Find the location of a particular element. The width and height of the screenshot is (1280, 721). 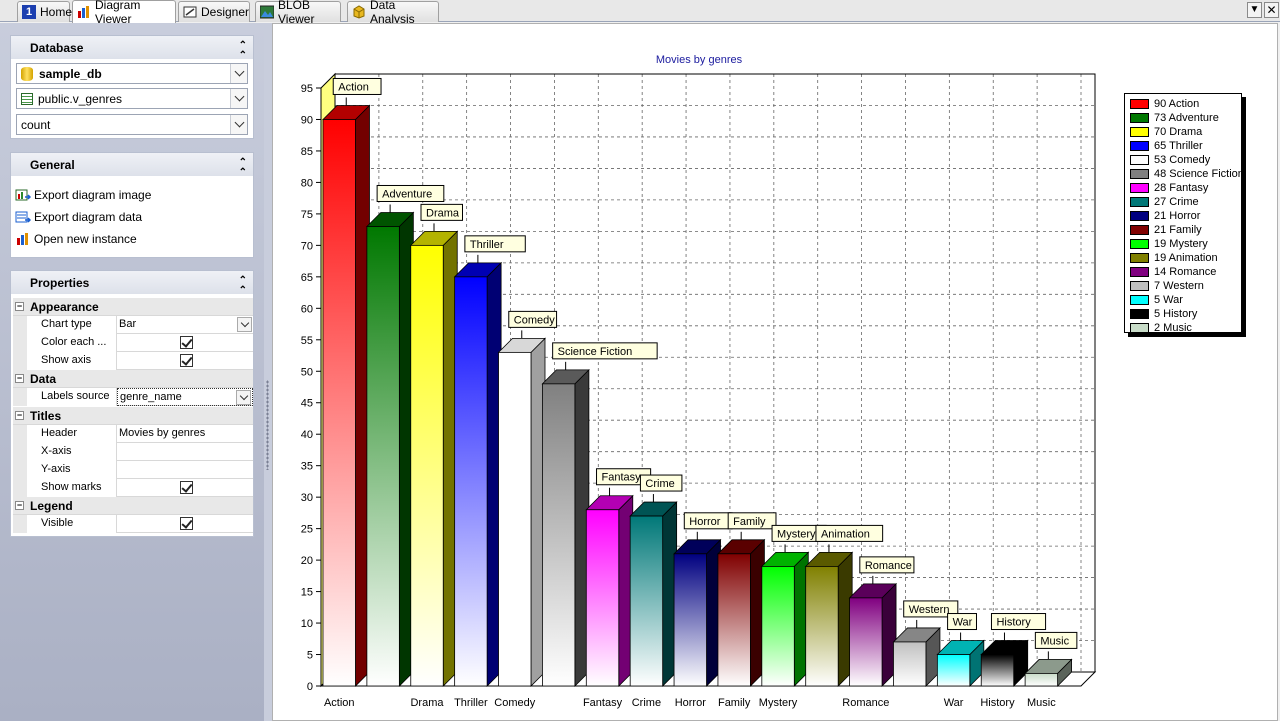

color-each-checkbox is located at coordinates (186, 342).